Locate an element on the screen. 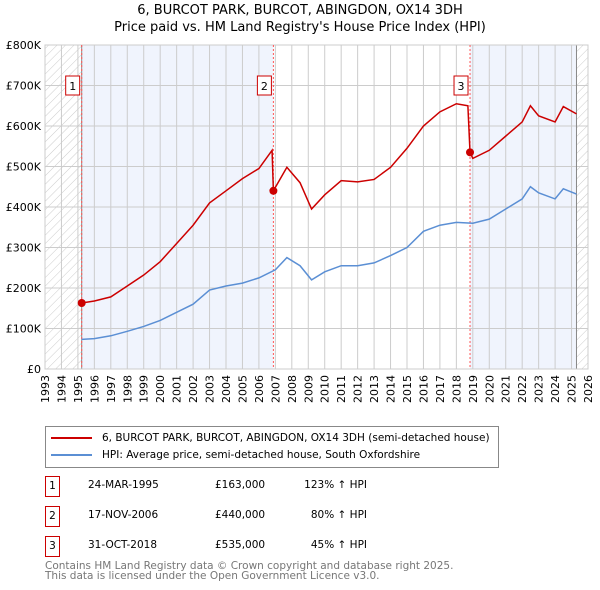 Image resolution: width=600 pixels, height=590 pixels. sale-label: 3 is located at coordinates (461, 86).